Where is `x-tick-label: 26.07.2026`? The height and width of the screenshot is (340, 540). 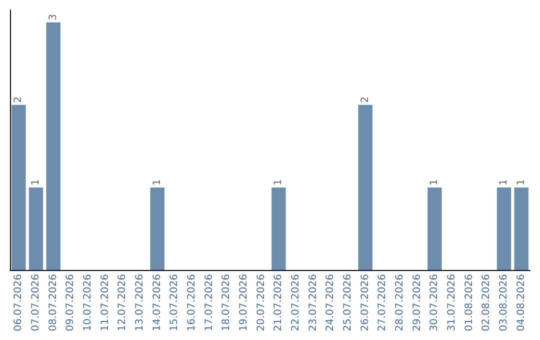 x-tick-label: 26.07.2026 is located at coordinates (365, 303).